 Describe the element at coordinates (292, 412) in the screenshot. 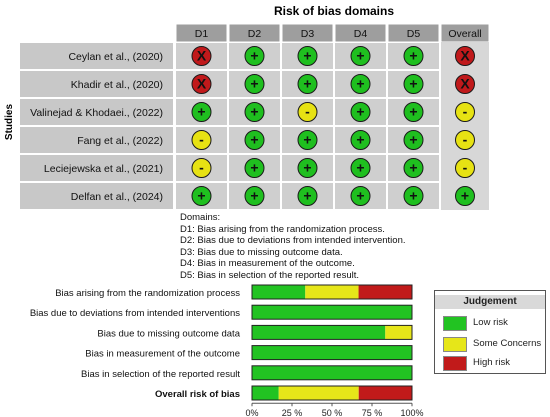

I see `x-tick-label: 25 %` at that location.